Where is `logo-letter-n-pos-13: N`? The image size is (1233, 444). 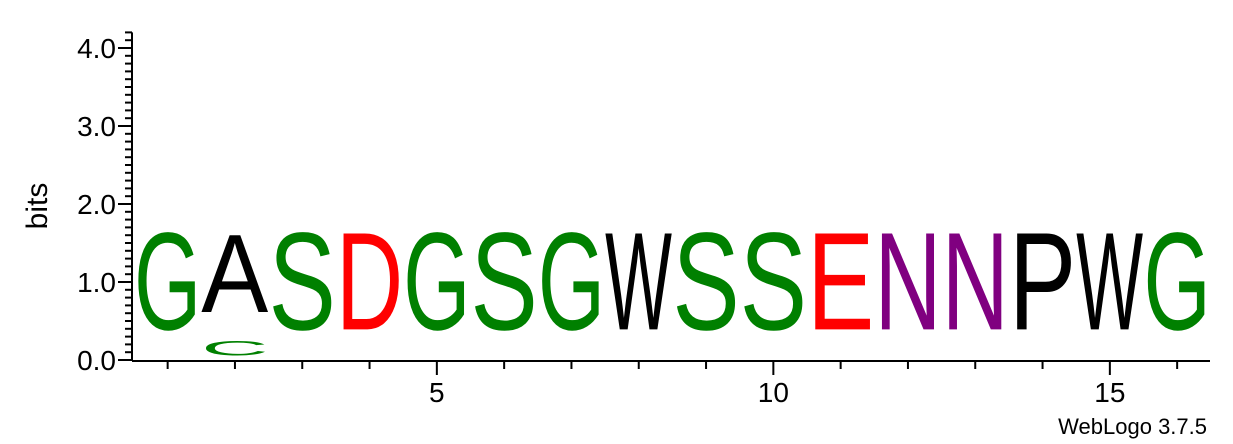
logo-letter-n-pos-13: N is located at coordinates (975, 282).